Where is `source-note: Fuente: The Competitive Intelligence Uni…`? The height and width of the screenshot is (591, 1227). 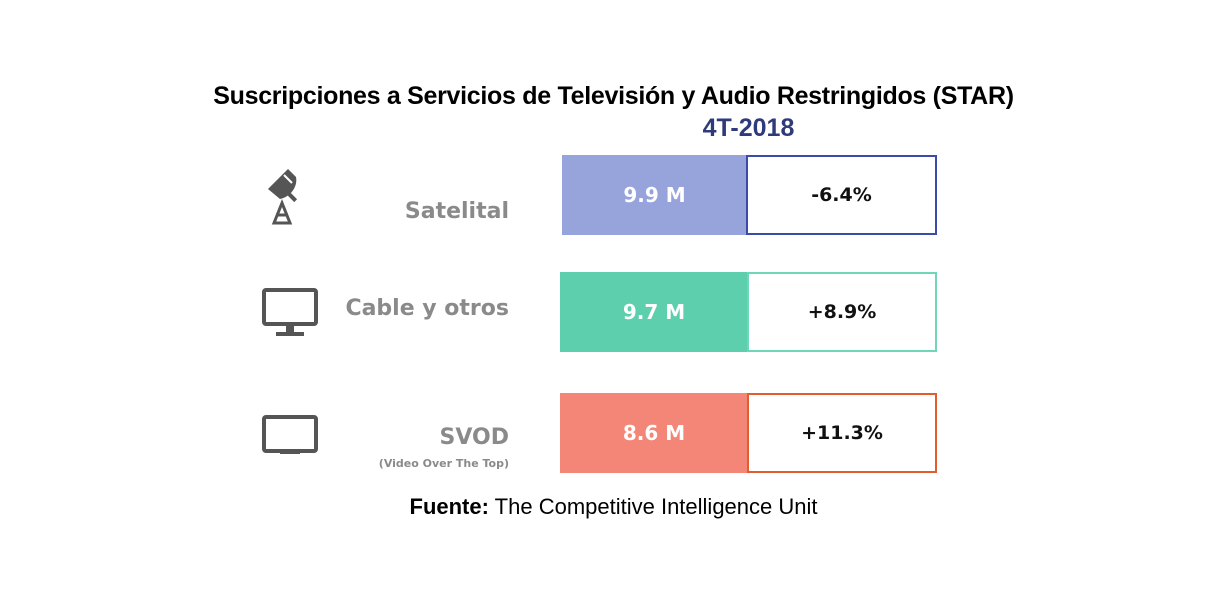
source-note: Fuente: The Competitive Intelligence Uni… is located at coordinates (613, 507).